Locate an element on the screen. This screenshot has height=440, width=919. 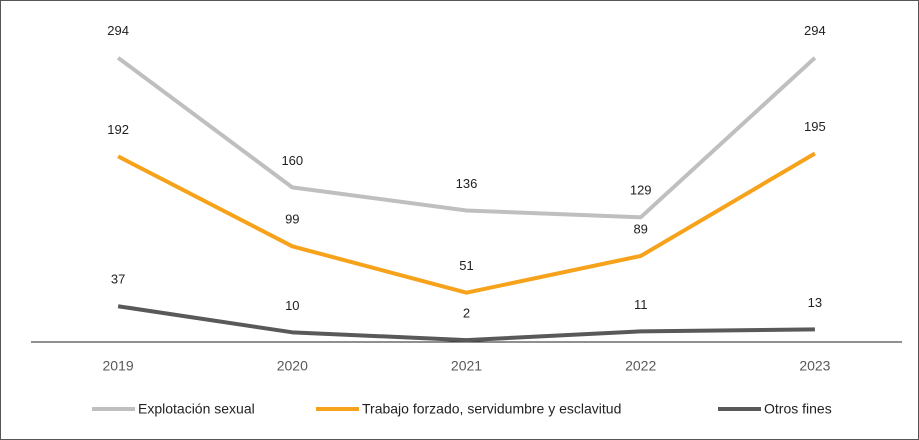
data-label: 37 is located at coordinates (118, 279).